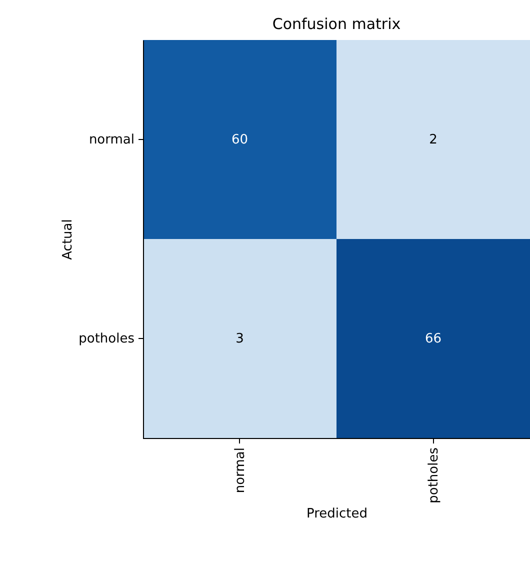 The image size is (530, 564). Describe the element at coordinates (337, 514) in the screenshot. I see `x-axis-title: Predicted` at that location.